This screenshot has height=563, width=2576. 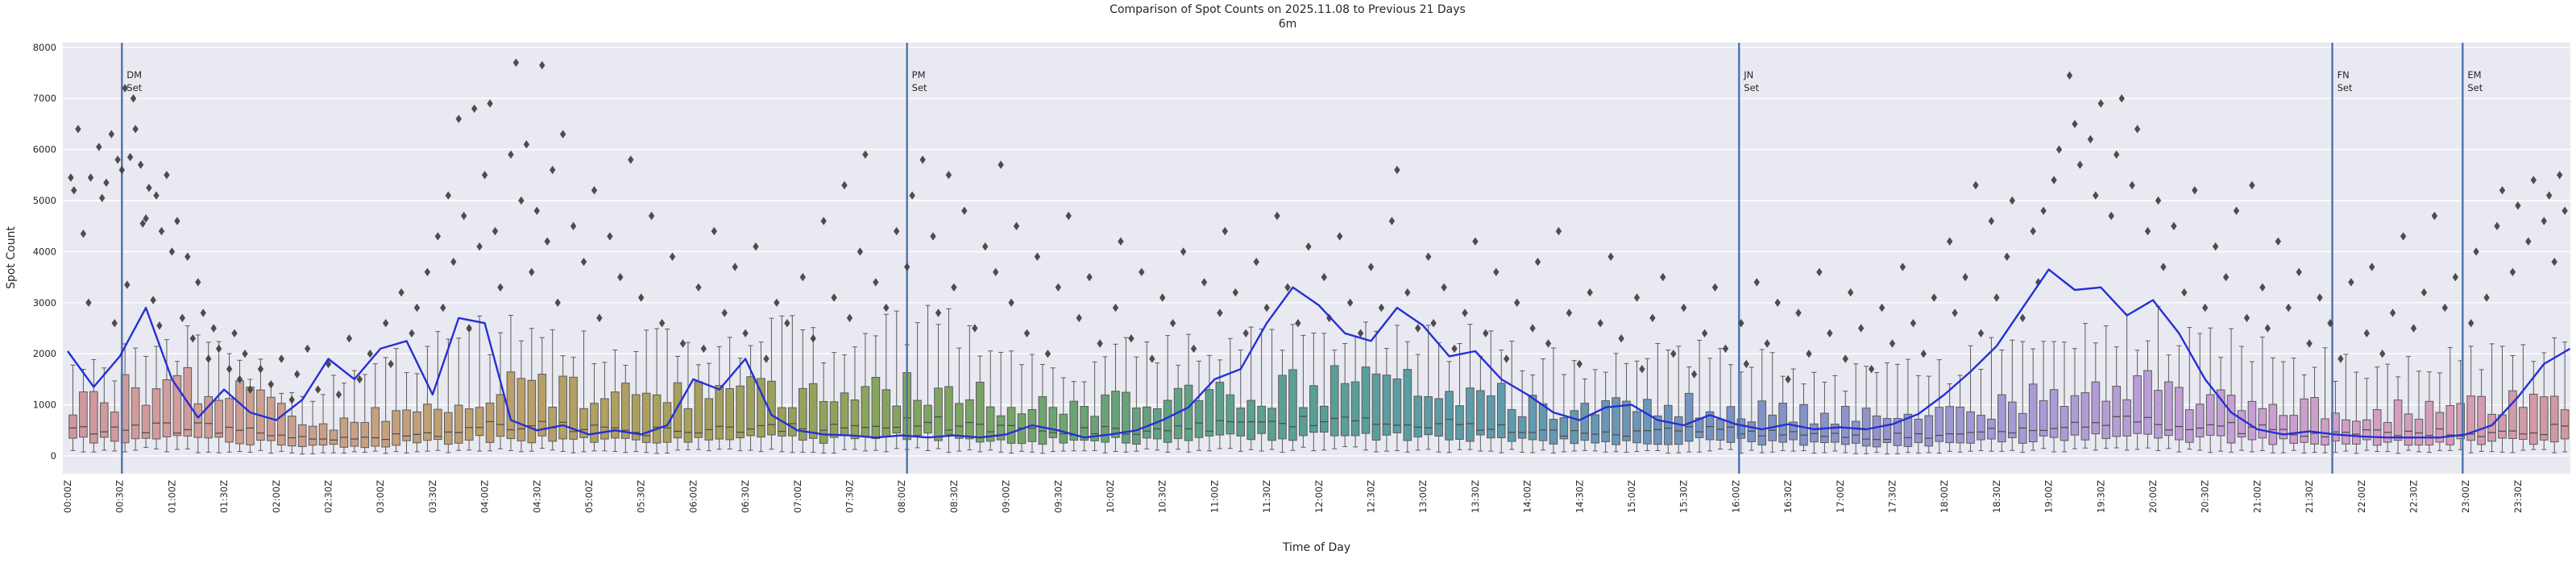 I want to click on x-tick-label: 04:30Z, so click(x=536, y=497).